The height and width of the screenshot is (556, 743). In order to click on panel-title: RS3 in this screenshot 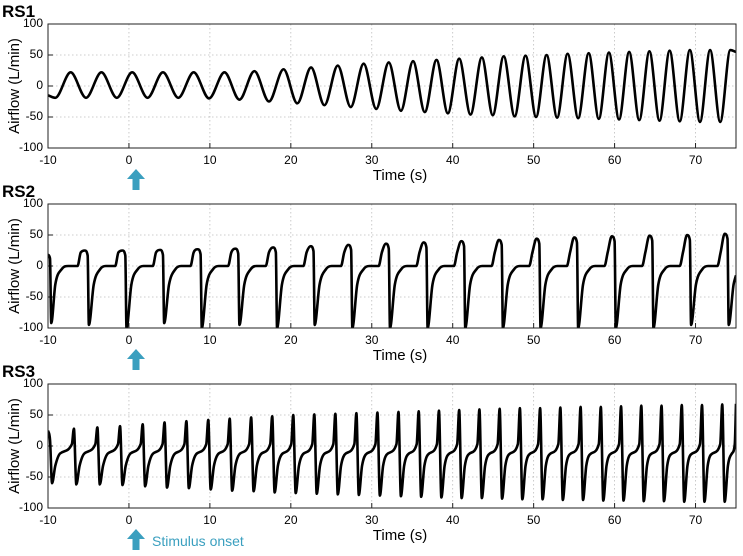, I will do `click(18, 371)`.